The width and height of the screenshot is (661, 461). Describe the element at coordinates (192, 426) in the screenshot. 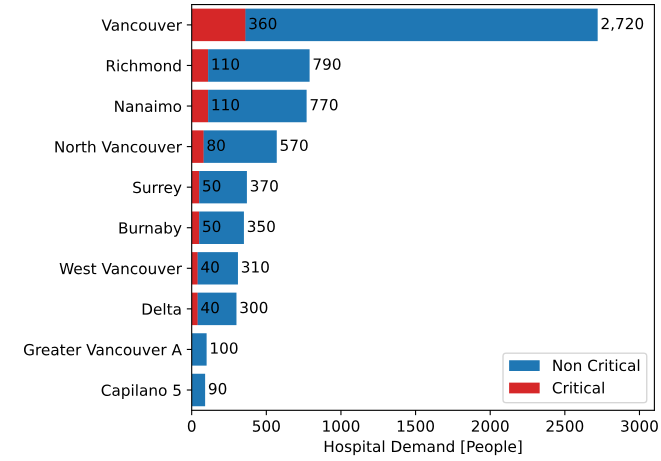

I see `x-tick-label: 0` at that location.